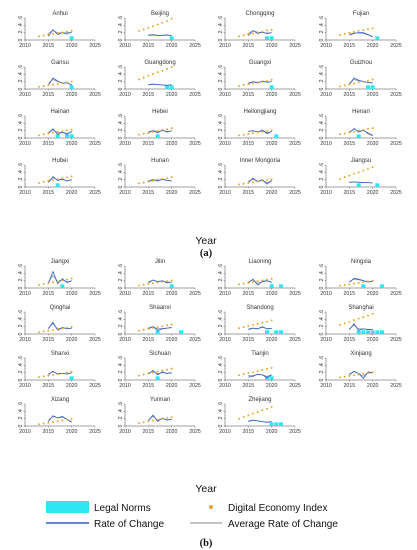  I want to click on panel-title-inner-mongoria: Inner Mongoria, so click(260, 161).